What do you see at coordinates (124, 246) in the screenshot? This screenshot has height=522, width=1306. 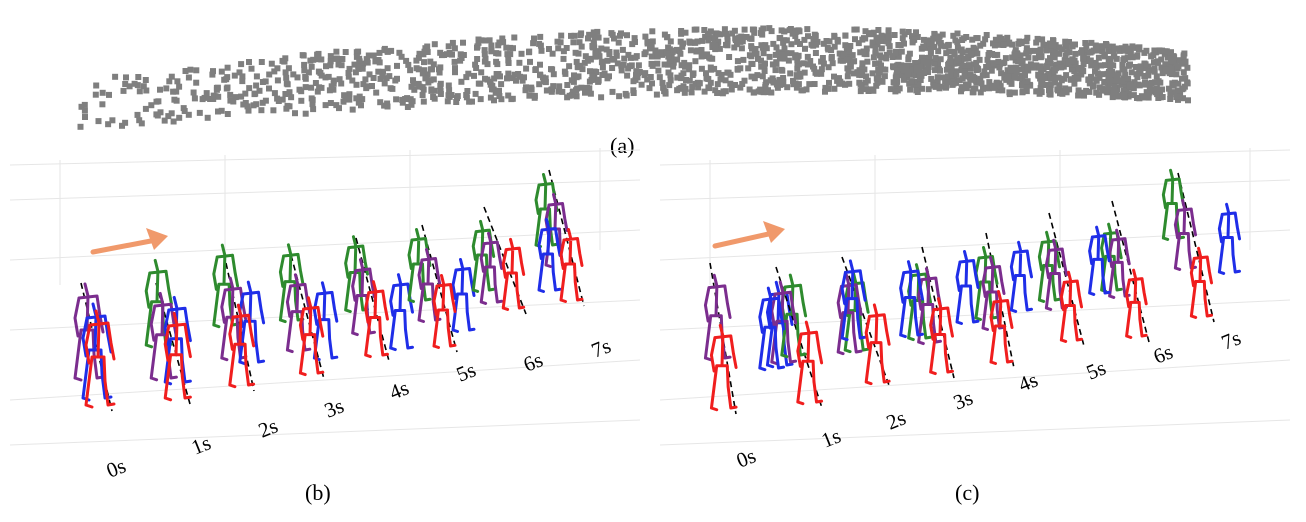 I see `arrow-shaft` at bounding box center [124, 246].